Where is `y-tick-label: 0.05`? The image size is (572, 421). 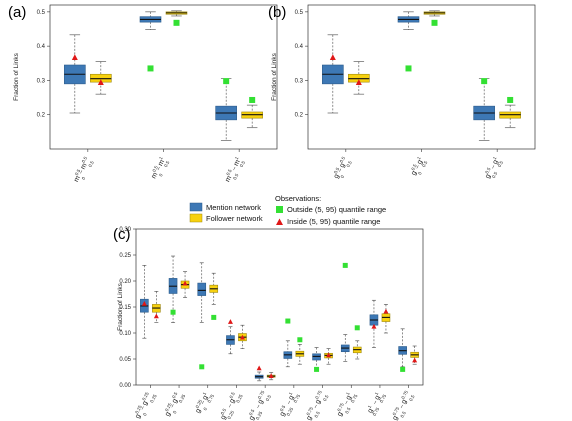
y-tick-label: 0.05 is located at coordinates (125, 360).